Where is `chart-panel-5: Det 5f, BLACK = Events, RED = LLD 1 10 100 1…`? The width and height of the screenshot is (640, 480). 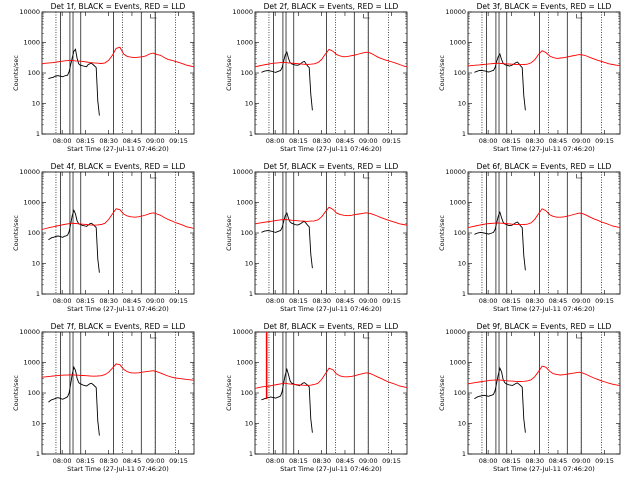
chart-panel-5: Det 5f, BLACK = Events, RED = LLD 1 10 100 1… is located at coordinates (316, 237).